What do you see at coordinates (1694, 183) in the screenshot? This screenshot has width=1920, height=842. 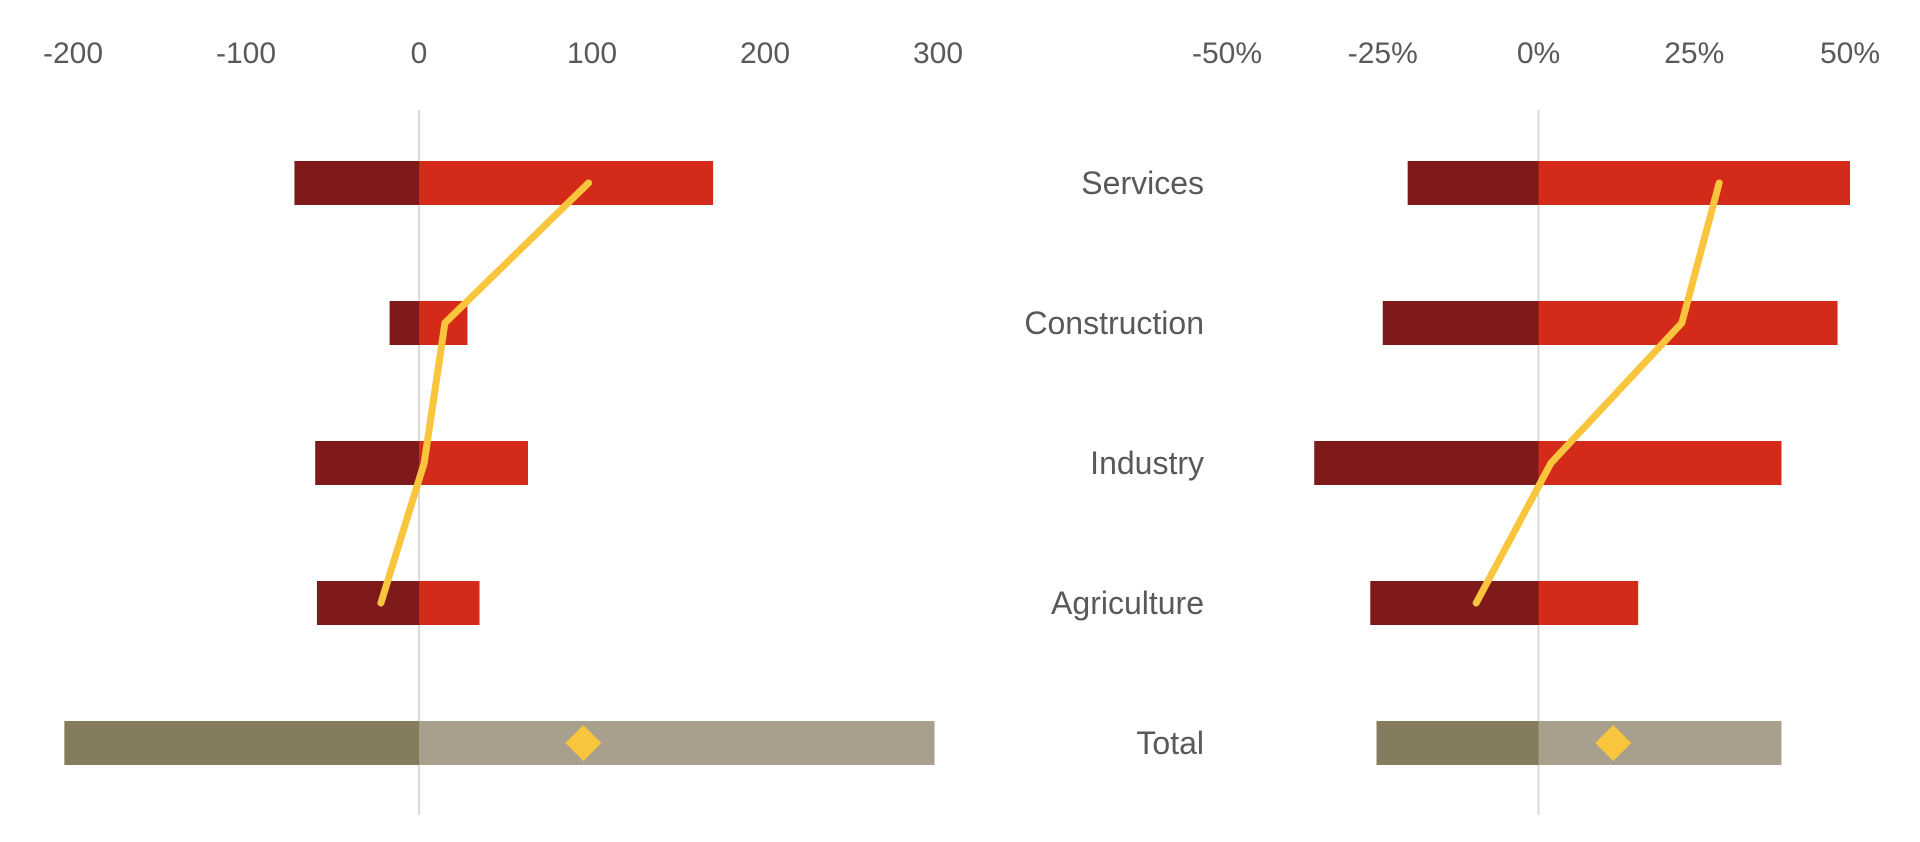 I see `right-bar-positive-services` at bounding box center [1694, 183].